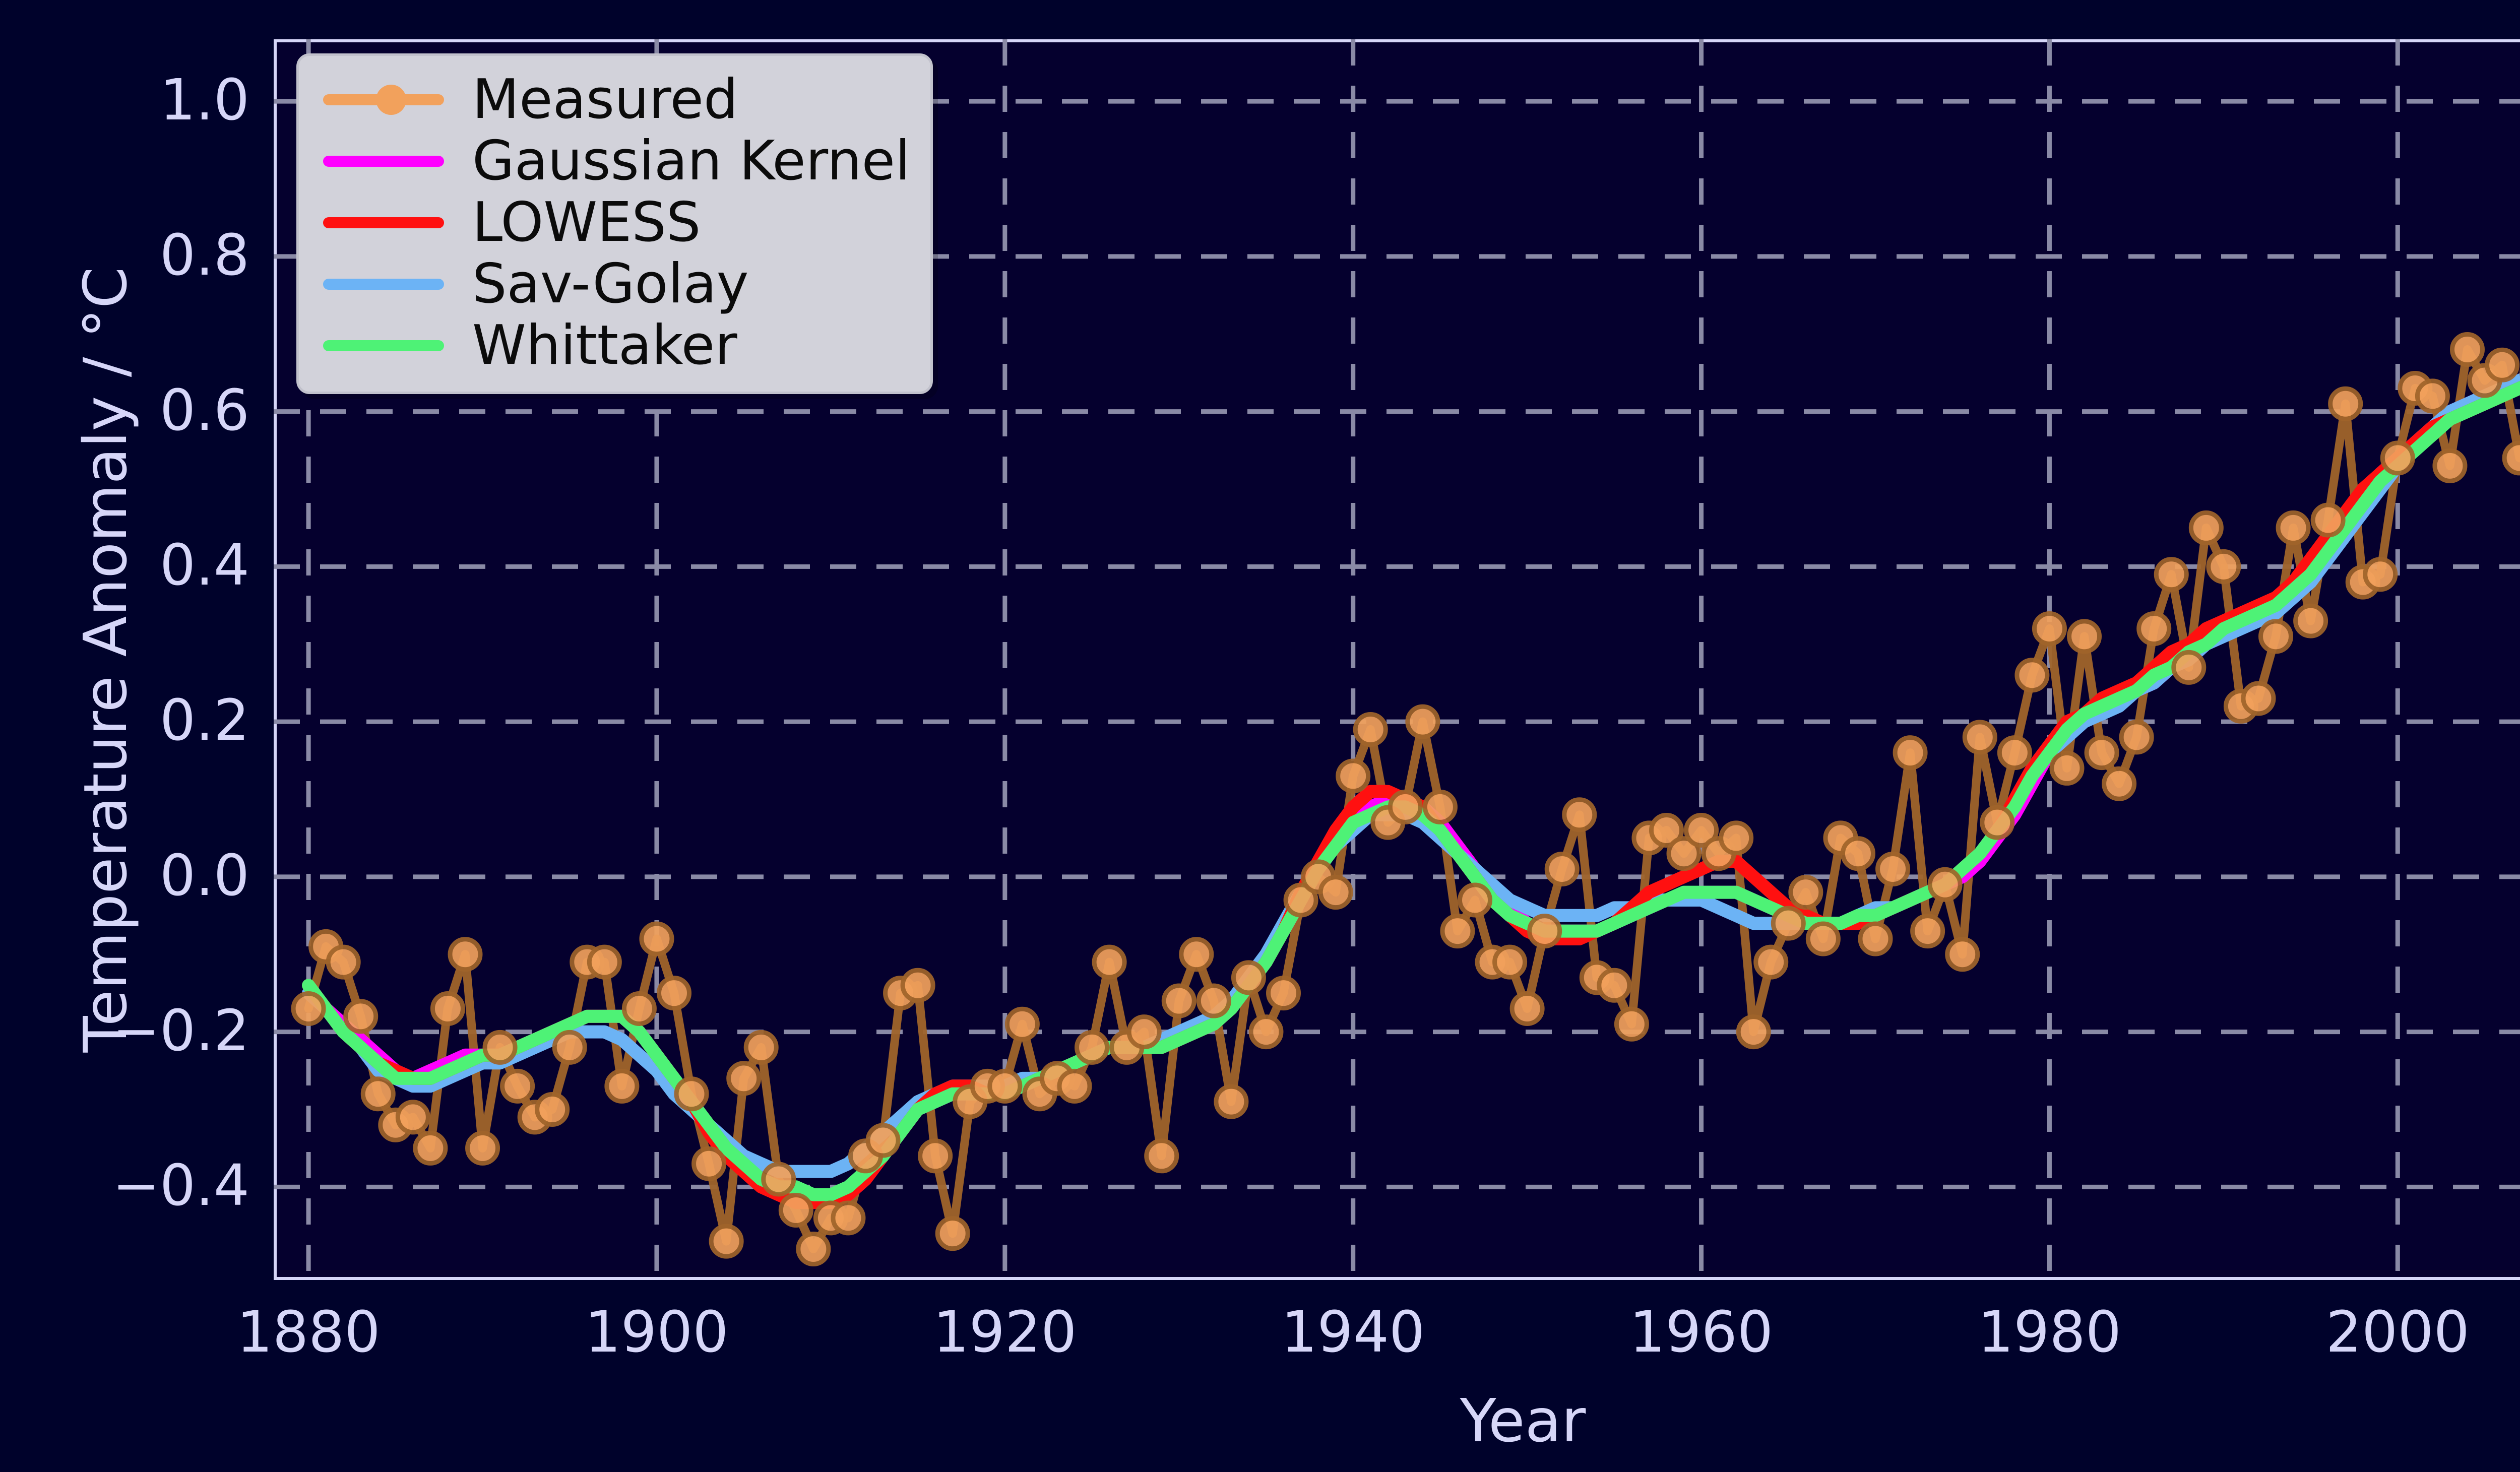  I want to click on legend-item: Sav-Golay, so click(613, 284).